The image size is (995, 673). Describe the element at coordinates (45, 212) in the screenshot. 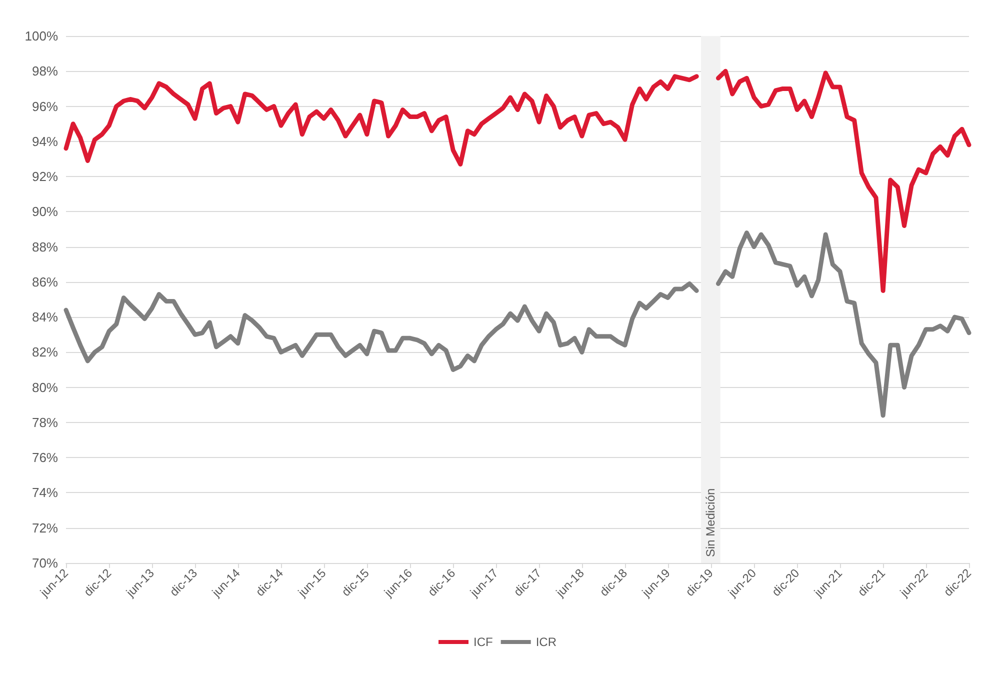

I see `y-tick-label: 90%` at that location.